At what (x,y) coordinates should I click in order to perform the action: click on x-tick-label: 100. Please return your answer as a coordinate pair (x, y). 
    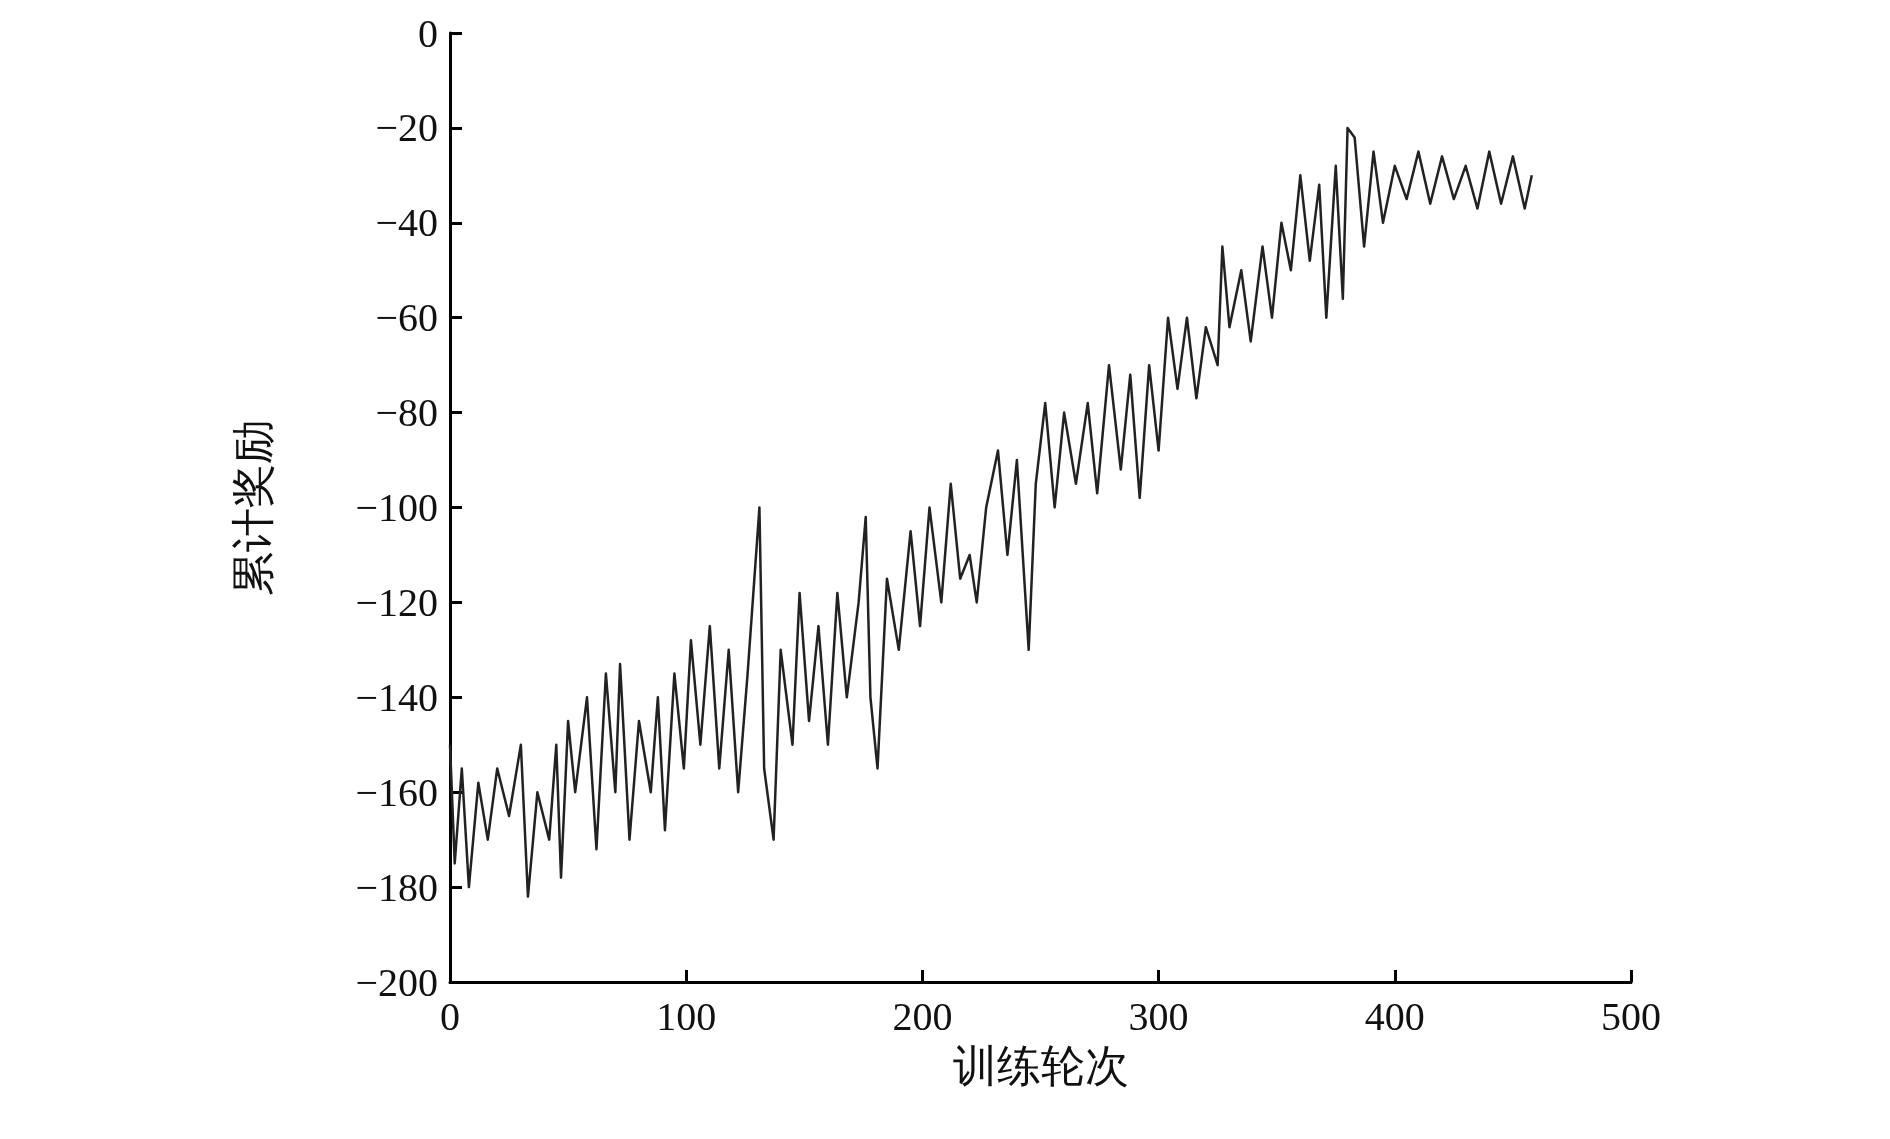
    Looking at the image, I should click on (686, 1016).